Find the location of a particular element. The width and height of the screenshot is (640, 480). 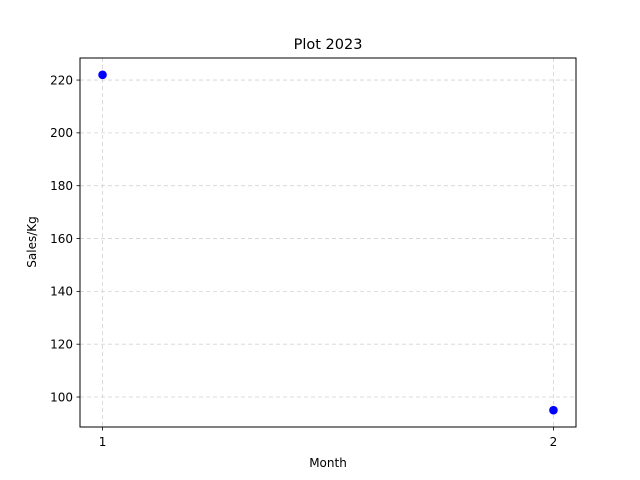

y-tick-label: 160 is located at coordinates (61, 239).